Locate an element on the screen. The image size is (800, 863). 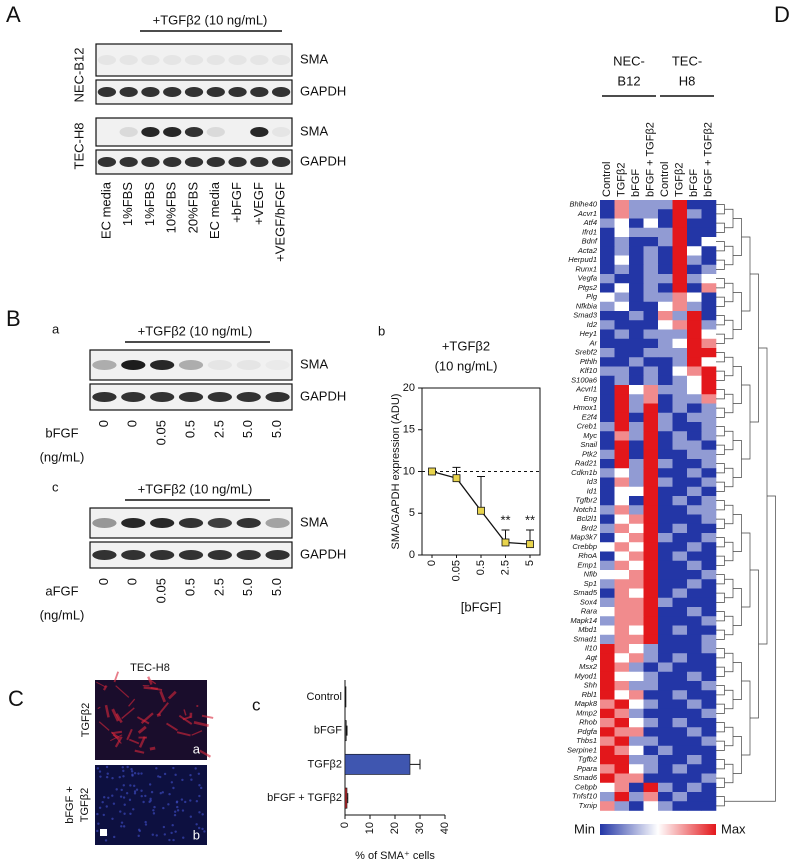
gene-label: Hey1 is located at coordinates (588, 333).